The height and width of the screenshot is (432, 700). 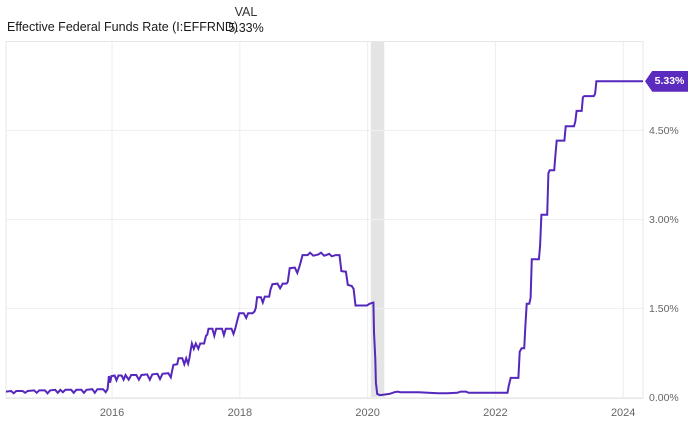 What do you see at coordinates (664, 309) in the screenshot?
I see `y-axis-tick-label: 1.50%` at bounding box center [664, 309].